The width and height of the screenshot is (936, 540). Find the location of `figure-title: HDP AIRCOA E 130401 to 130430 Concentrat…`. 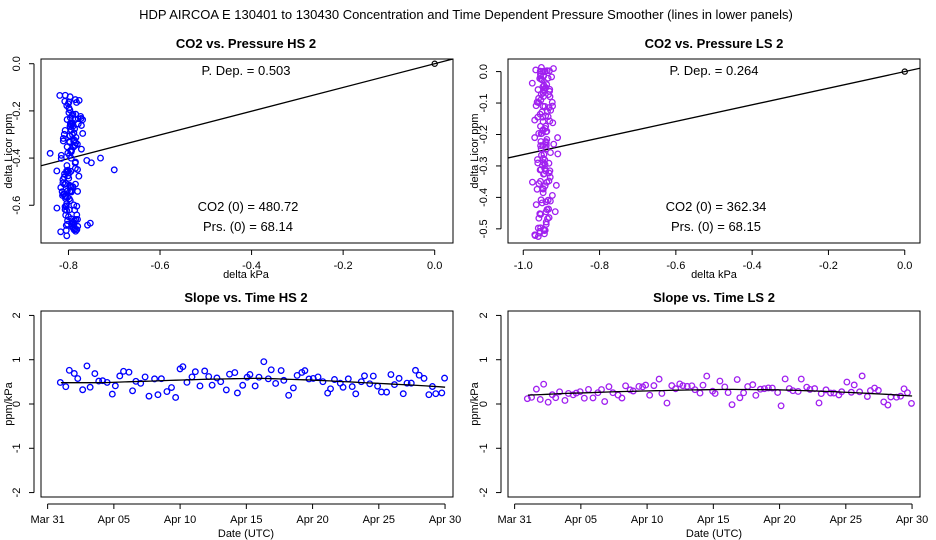

figure-title: HDP AIRCOA E 130401 to 130430 Concentrat… is located at coordinates (466, 14).